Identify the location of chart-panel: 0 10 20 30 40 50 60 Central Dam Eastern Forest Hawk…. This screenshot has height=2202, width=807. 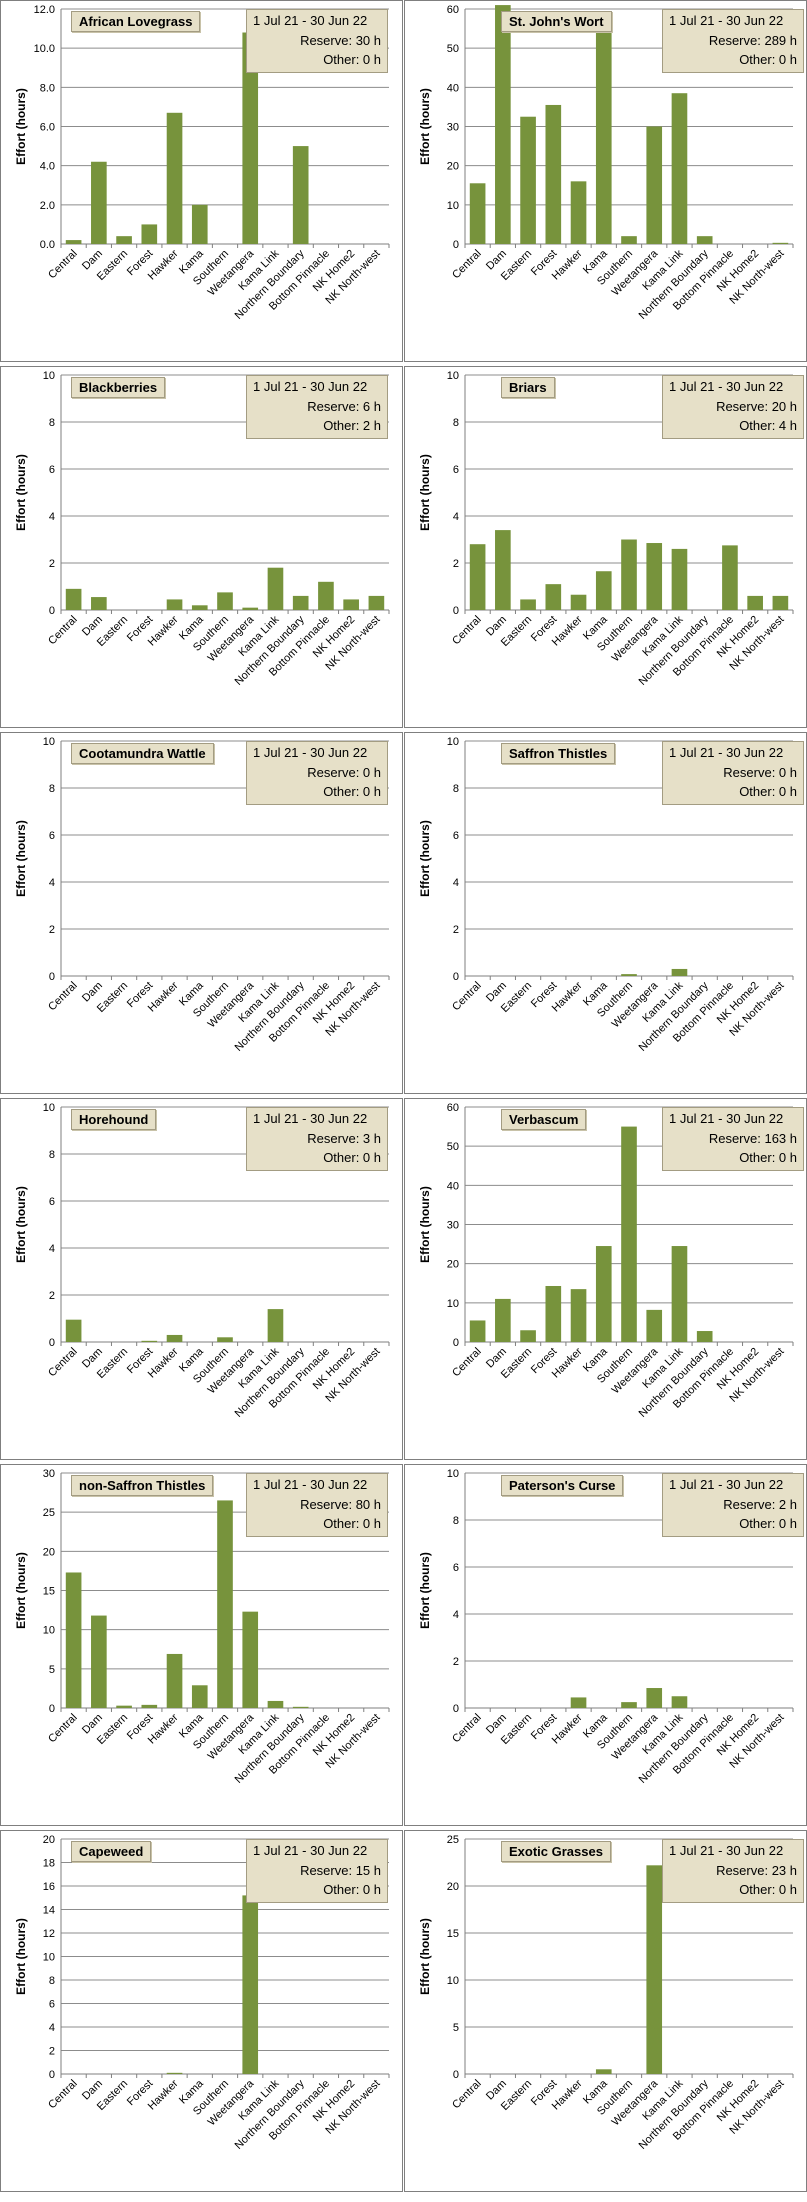
(605, 1279).